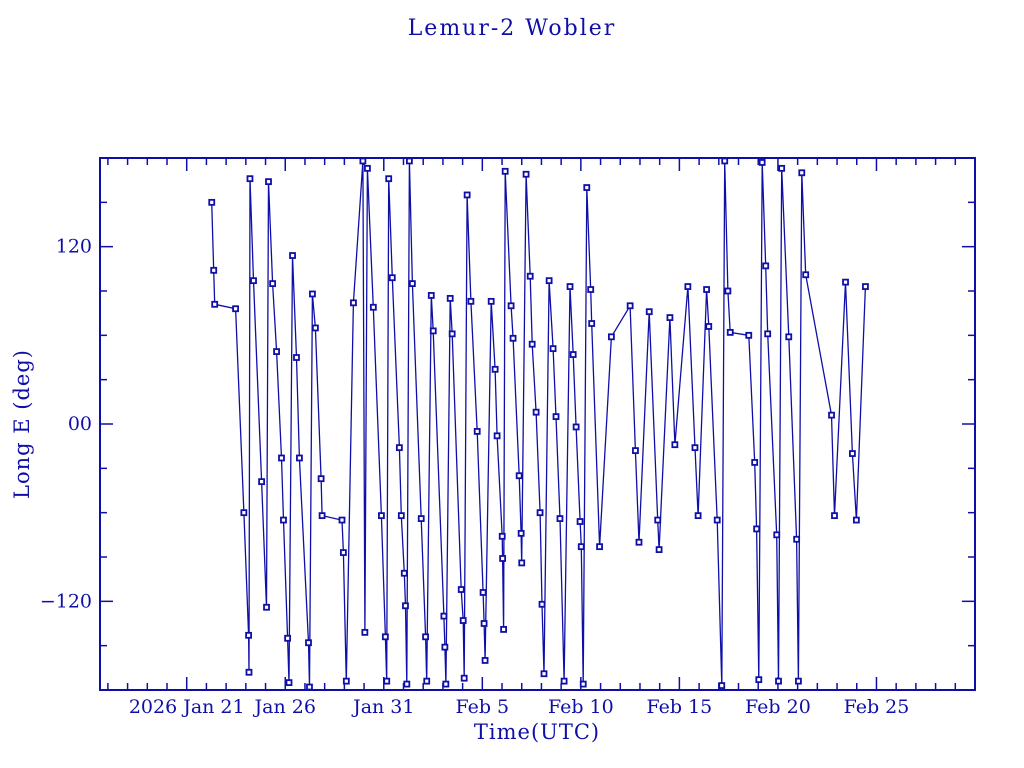 The height and width of the screenshot is (768, 1024). What do you see at coordinates (877, 707) in the screenshot?
I see `x-tick-label: Feb 25` at bounding box center [877, 707].